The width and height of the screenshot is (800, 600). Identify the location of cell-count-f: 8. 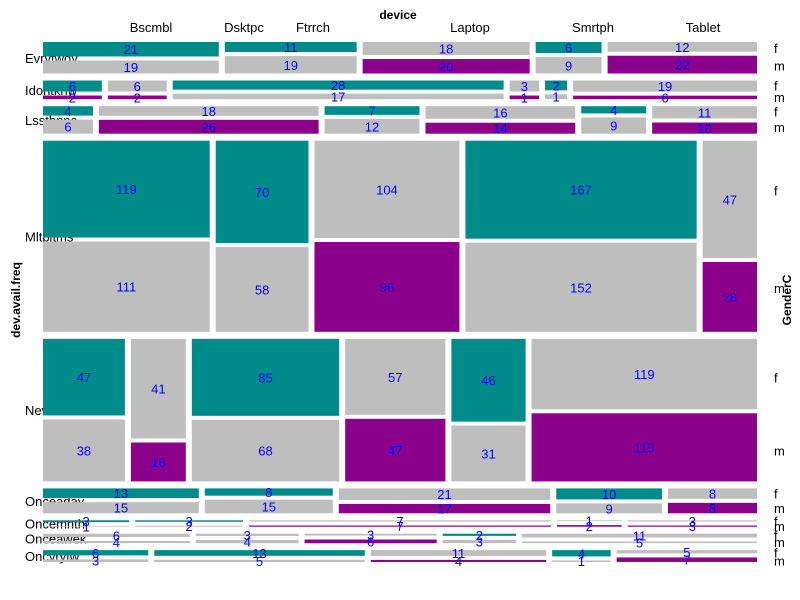
(268, 492).